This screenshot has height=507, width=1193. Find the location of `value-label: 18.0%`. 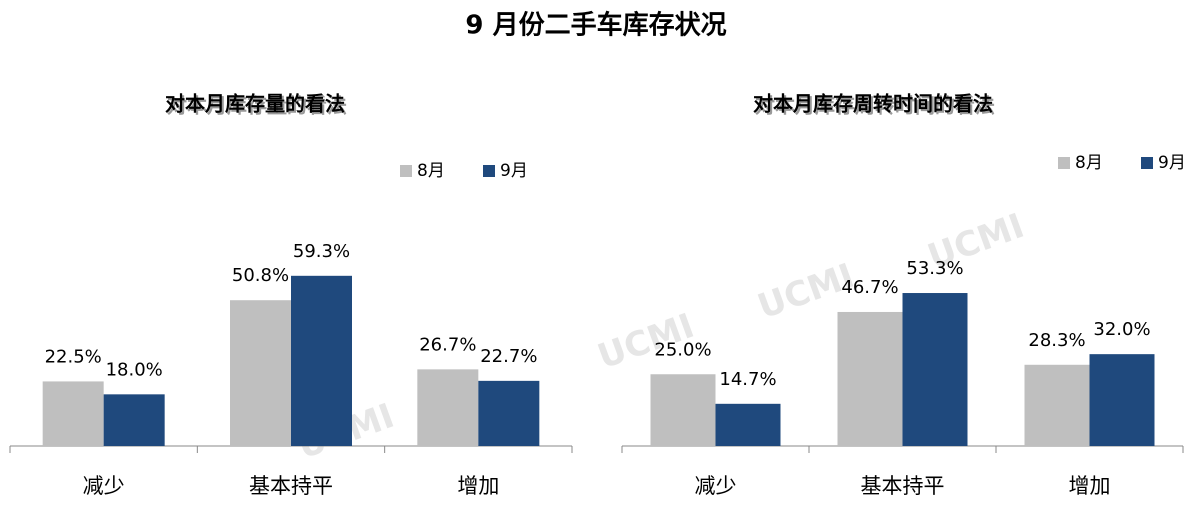

value-label: 18.0% is located at coordinates (134, 369).